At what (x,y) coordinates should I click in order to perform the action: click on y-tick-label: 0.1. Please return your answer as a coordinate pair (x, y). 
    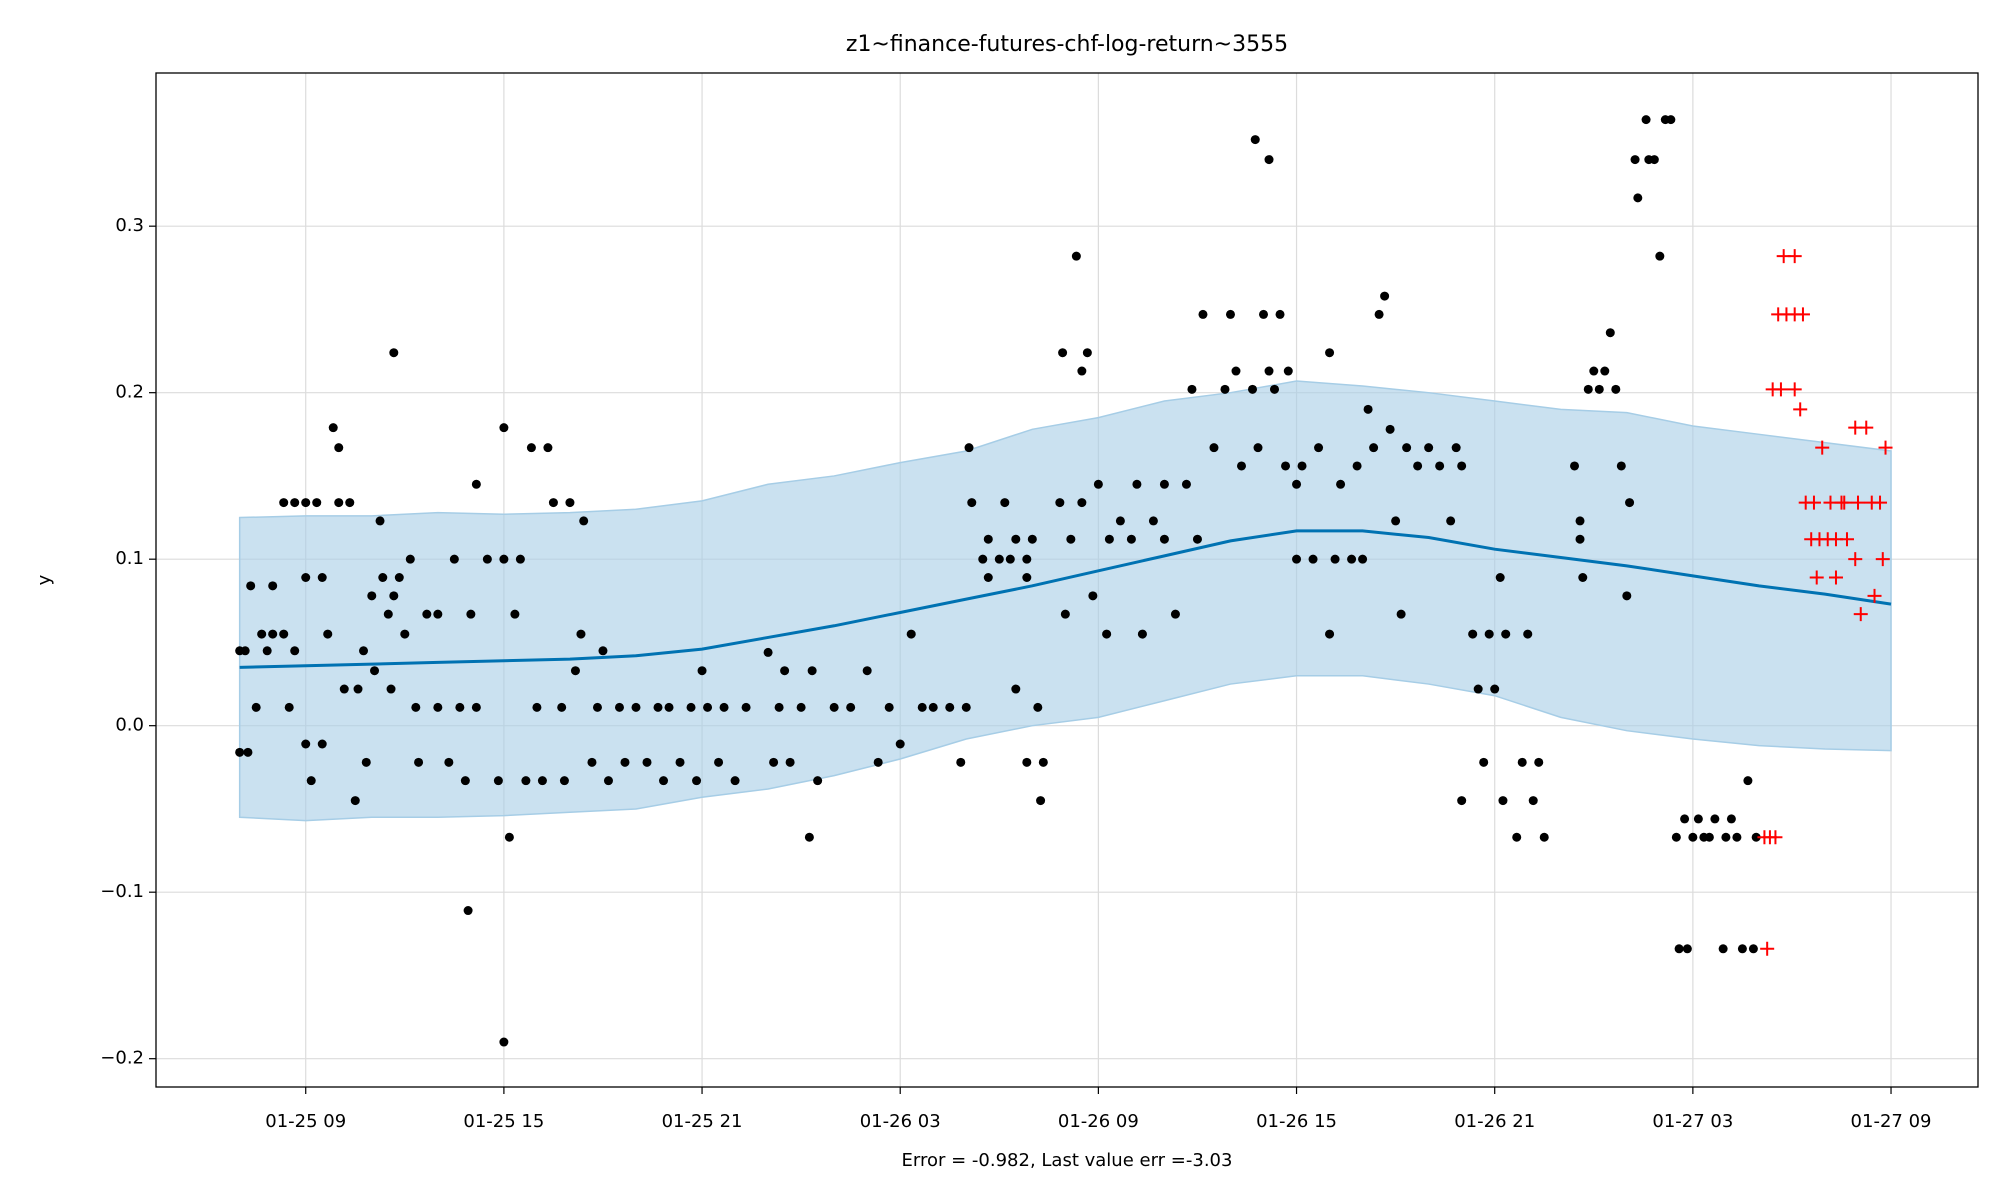
    Looking at the image, I should click on (129, 558).